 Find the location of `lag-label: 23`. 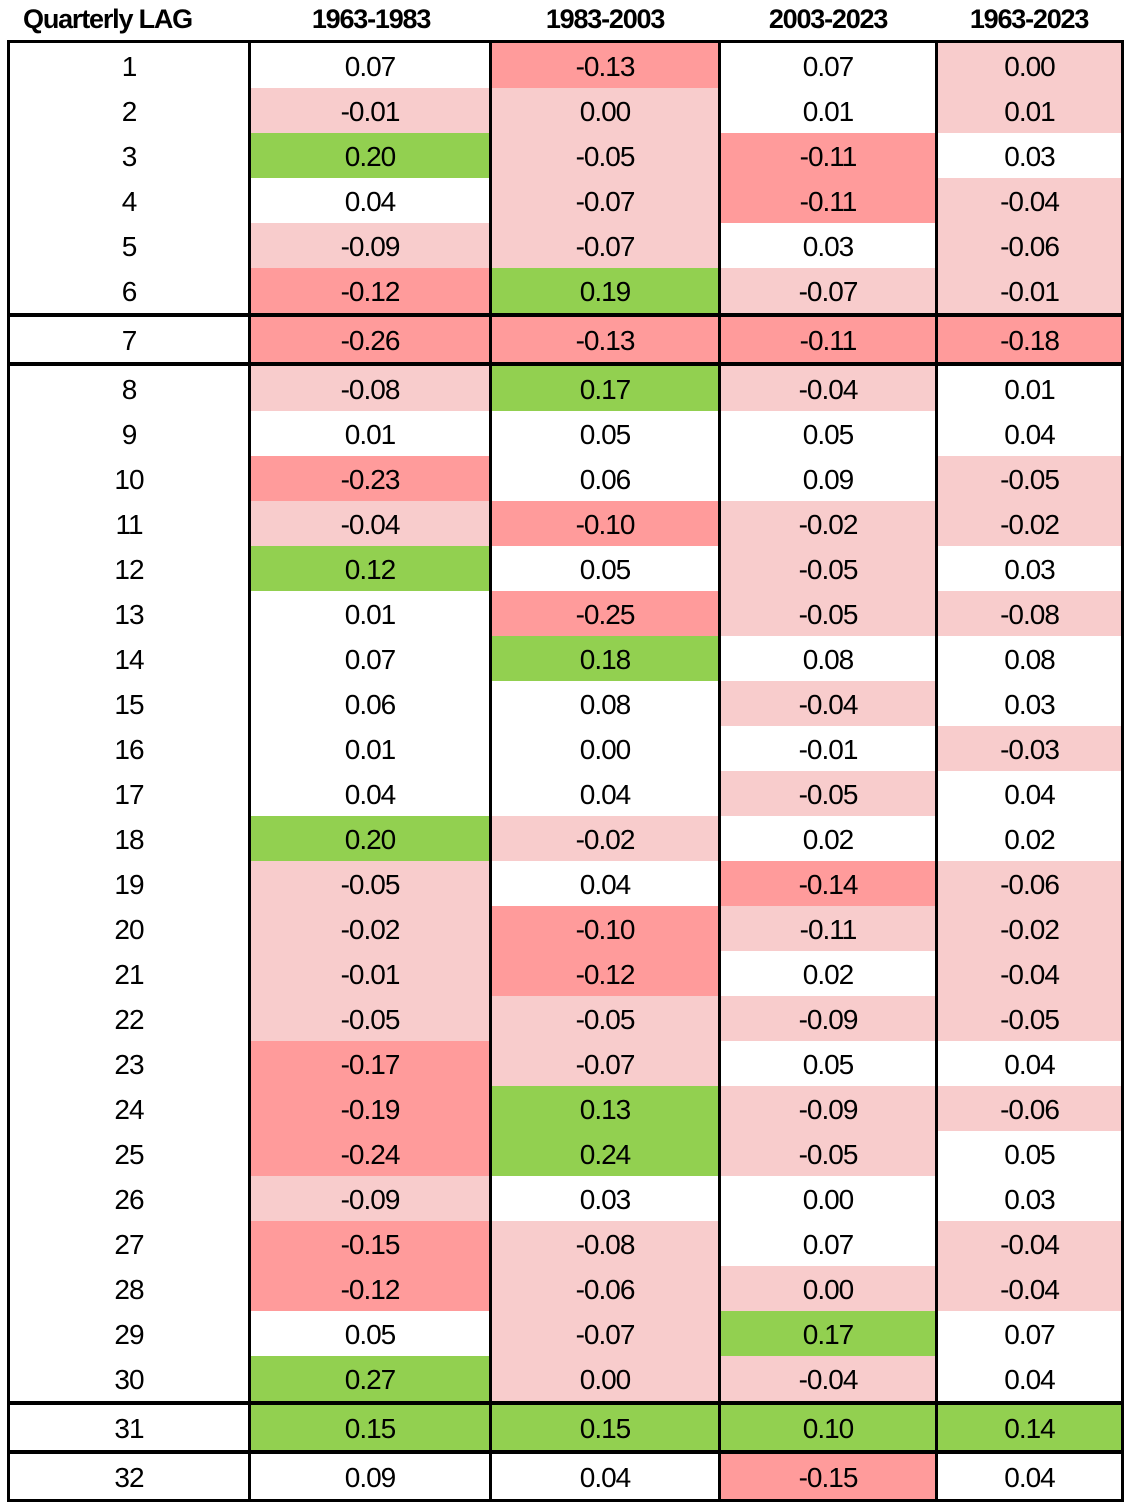

lag-label: 23 is located at coordinates (130, 1063).